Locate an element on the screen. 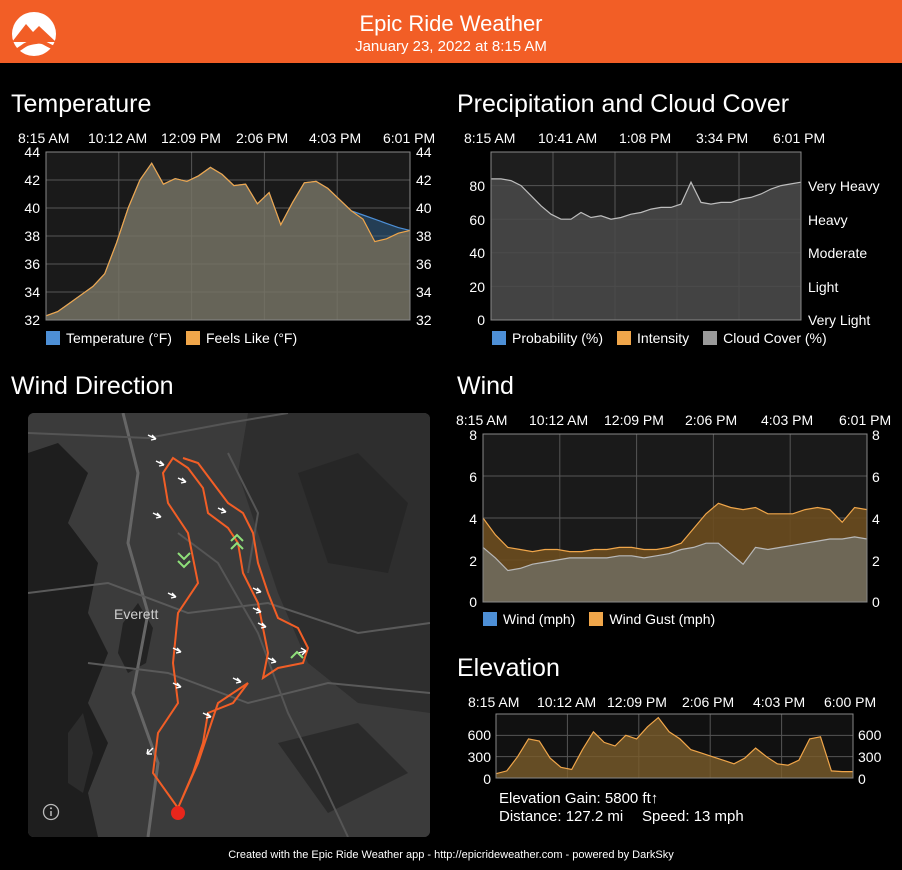 The image size is (902, 870). elevation-chart is located at coordinates (674, 746).